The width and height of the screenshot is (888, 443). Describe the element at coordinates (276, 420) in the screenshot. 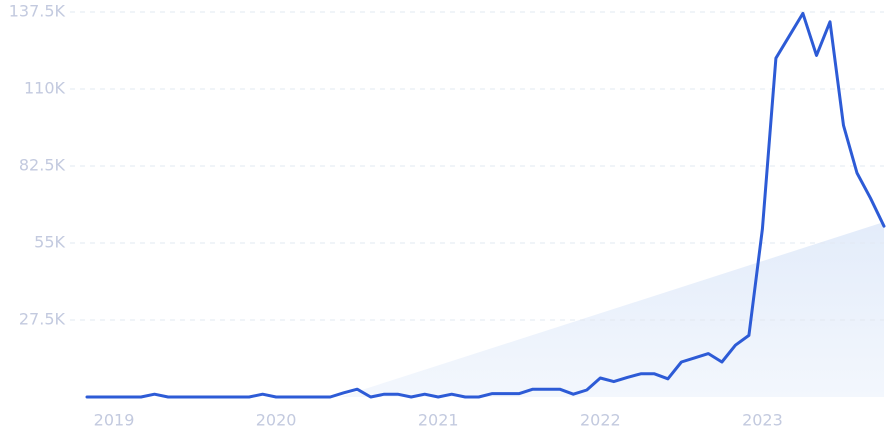

I see `x-tick-label: 2020` at that location.